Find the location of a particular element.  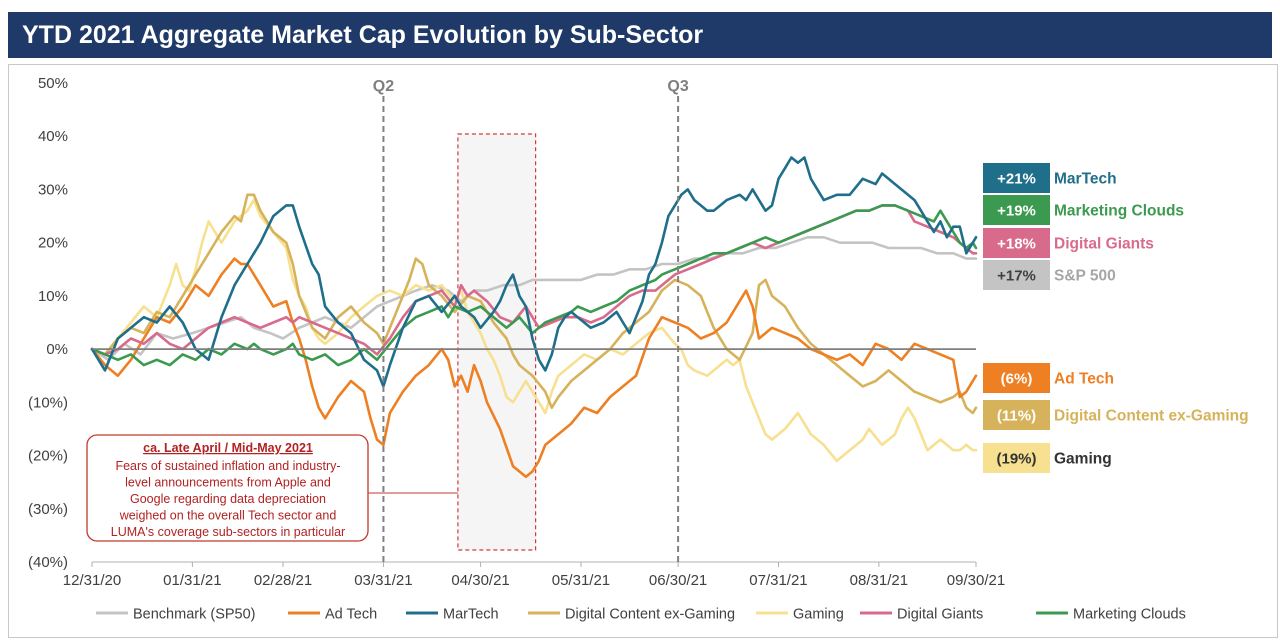

end-value-box-digital-content-ex-gaming is located at coordinates (1016, 415).